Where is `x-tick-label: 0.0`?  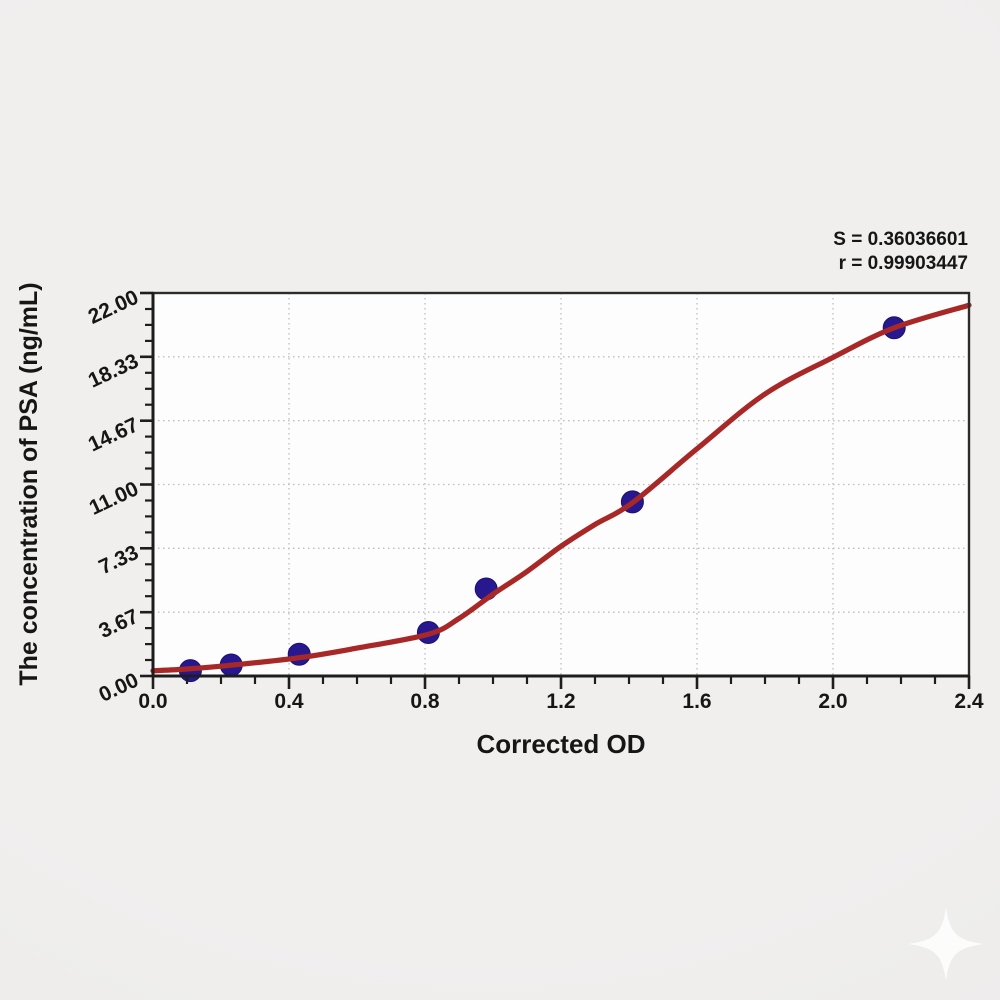 x-tick-label: 0.0 is located at coordinates (152, 701).